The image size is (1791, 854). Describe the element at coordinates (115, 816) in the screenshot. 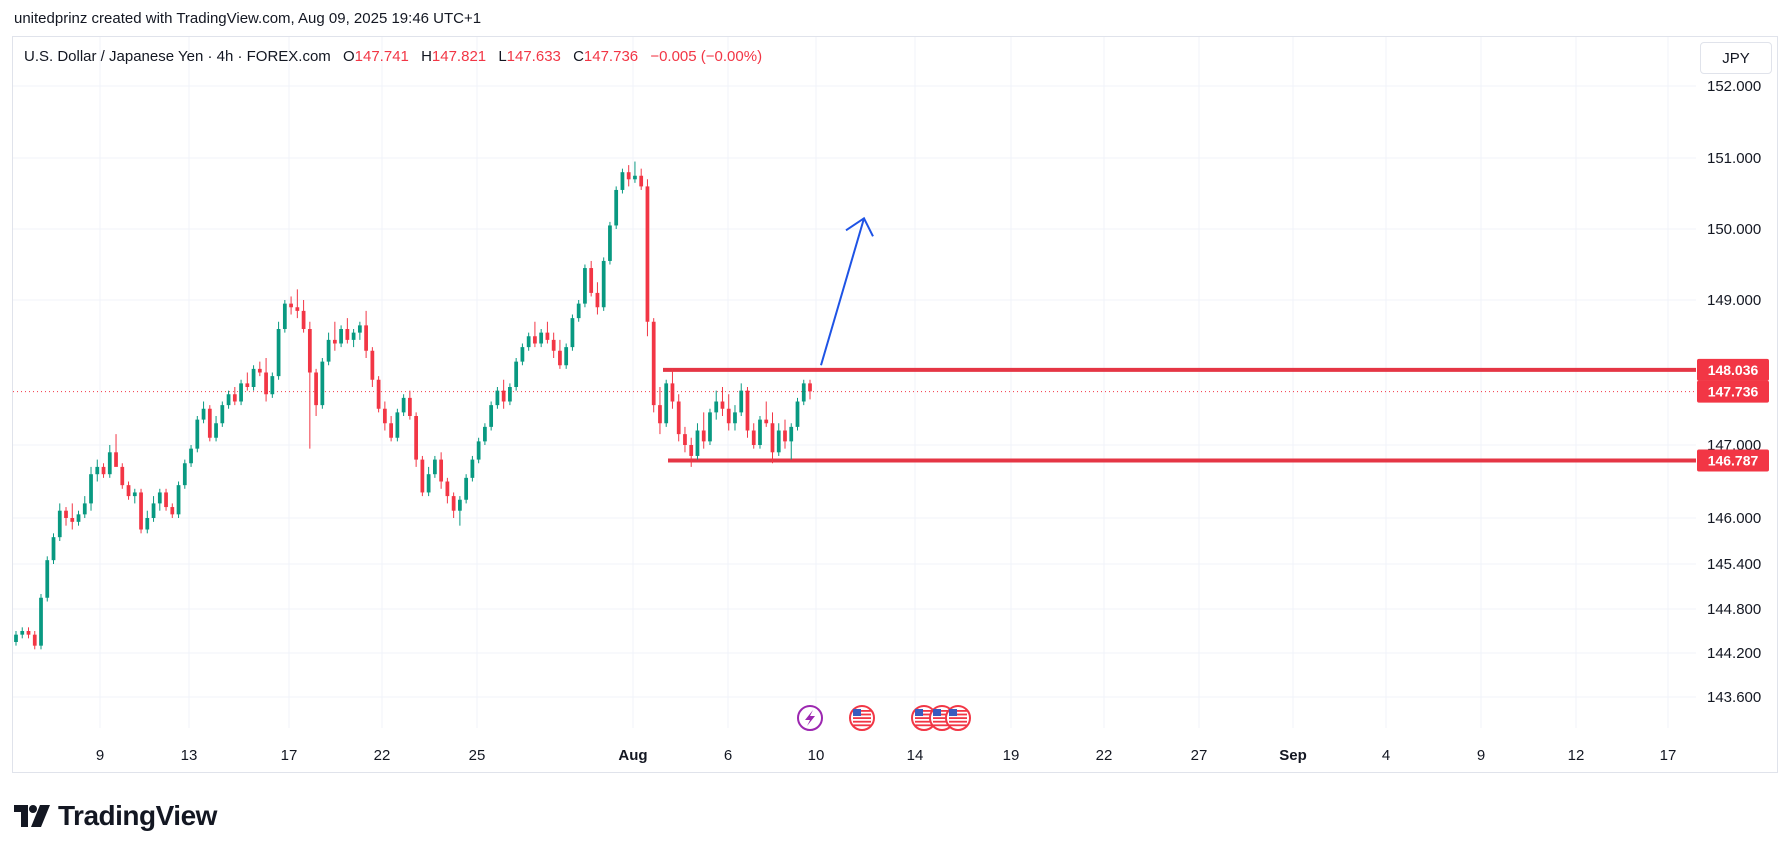

I see `tradingview-logo: TradingView` at that location.